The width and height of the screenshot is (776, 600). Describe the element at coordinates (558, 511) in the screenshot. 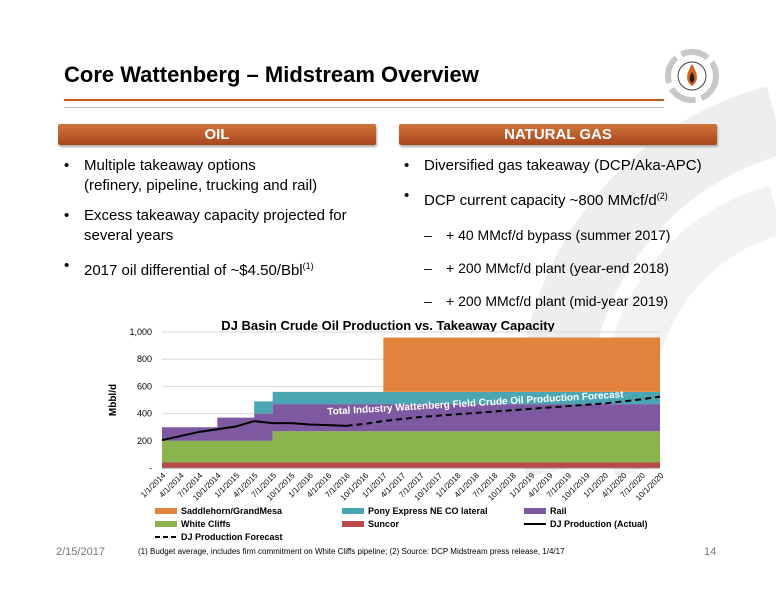

I see `legend-label: Rail` at that location.